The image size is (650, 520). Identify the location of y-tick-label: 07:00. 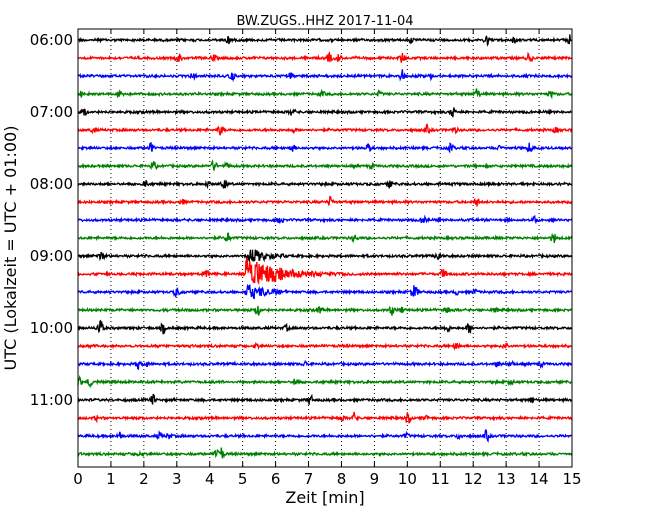
(51, 112).